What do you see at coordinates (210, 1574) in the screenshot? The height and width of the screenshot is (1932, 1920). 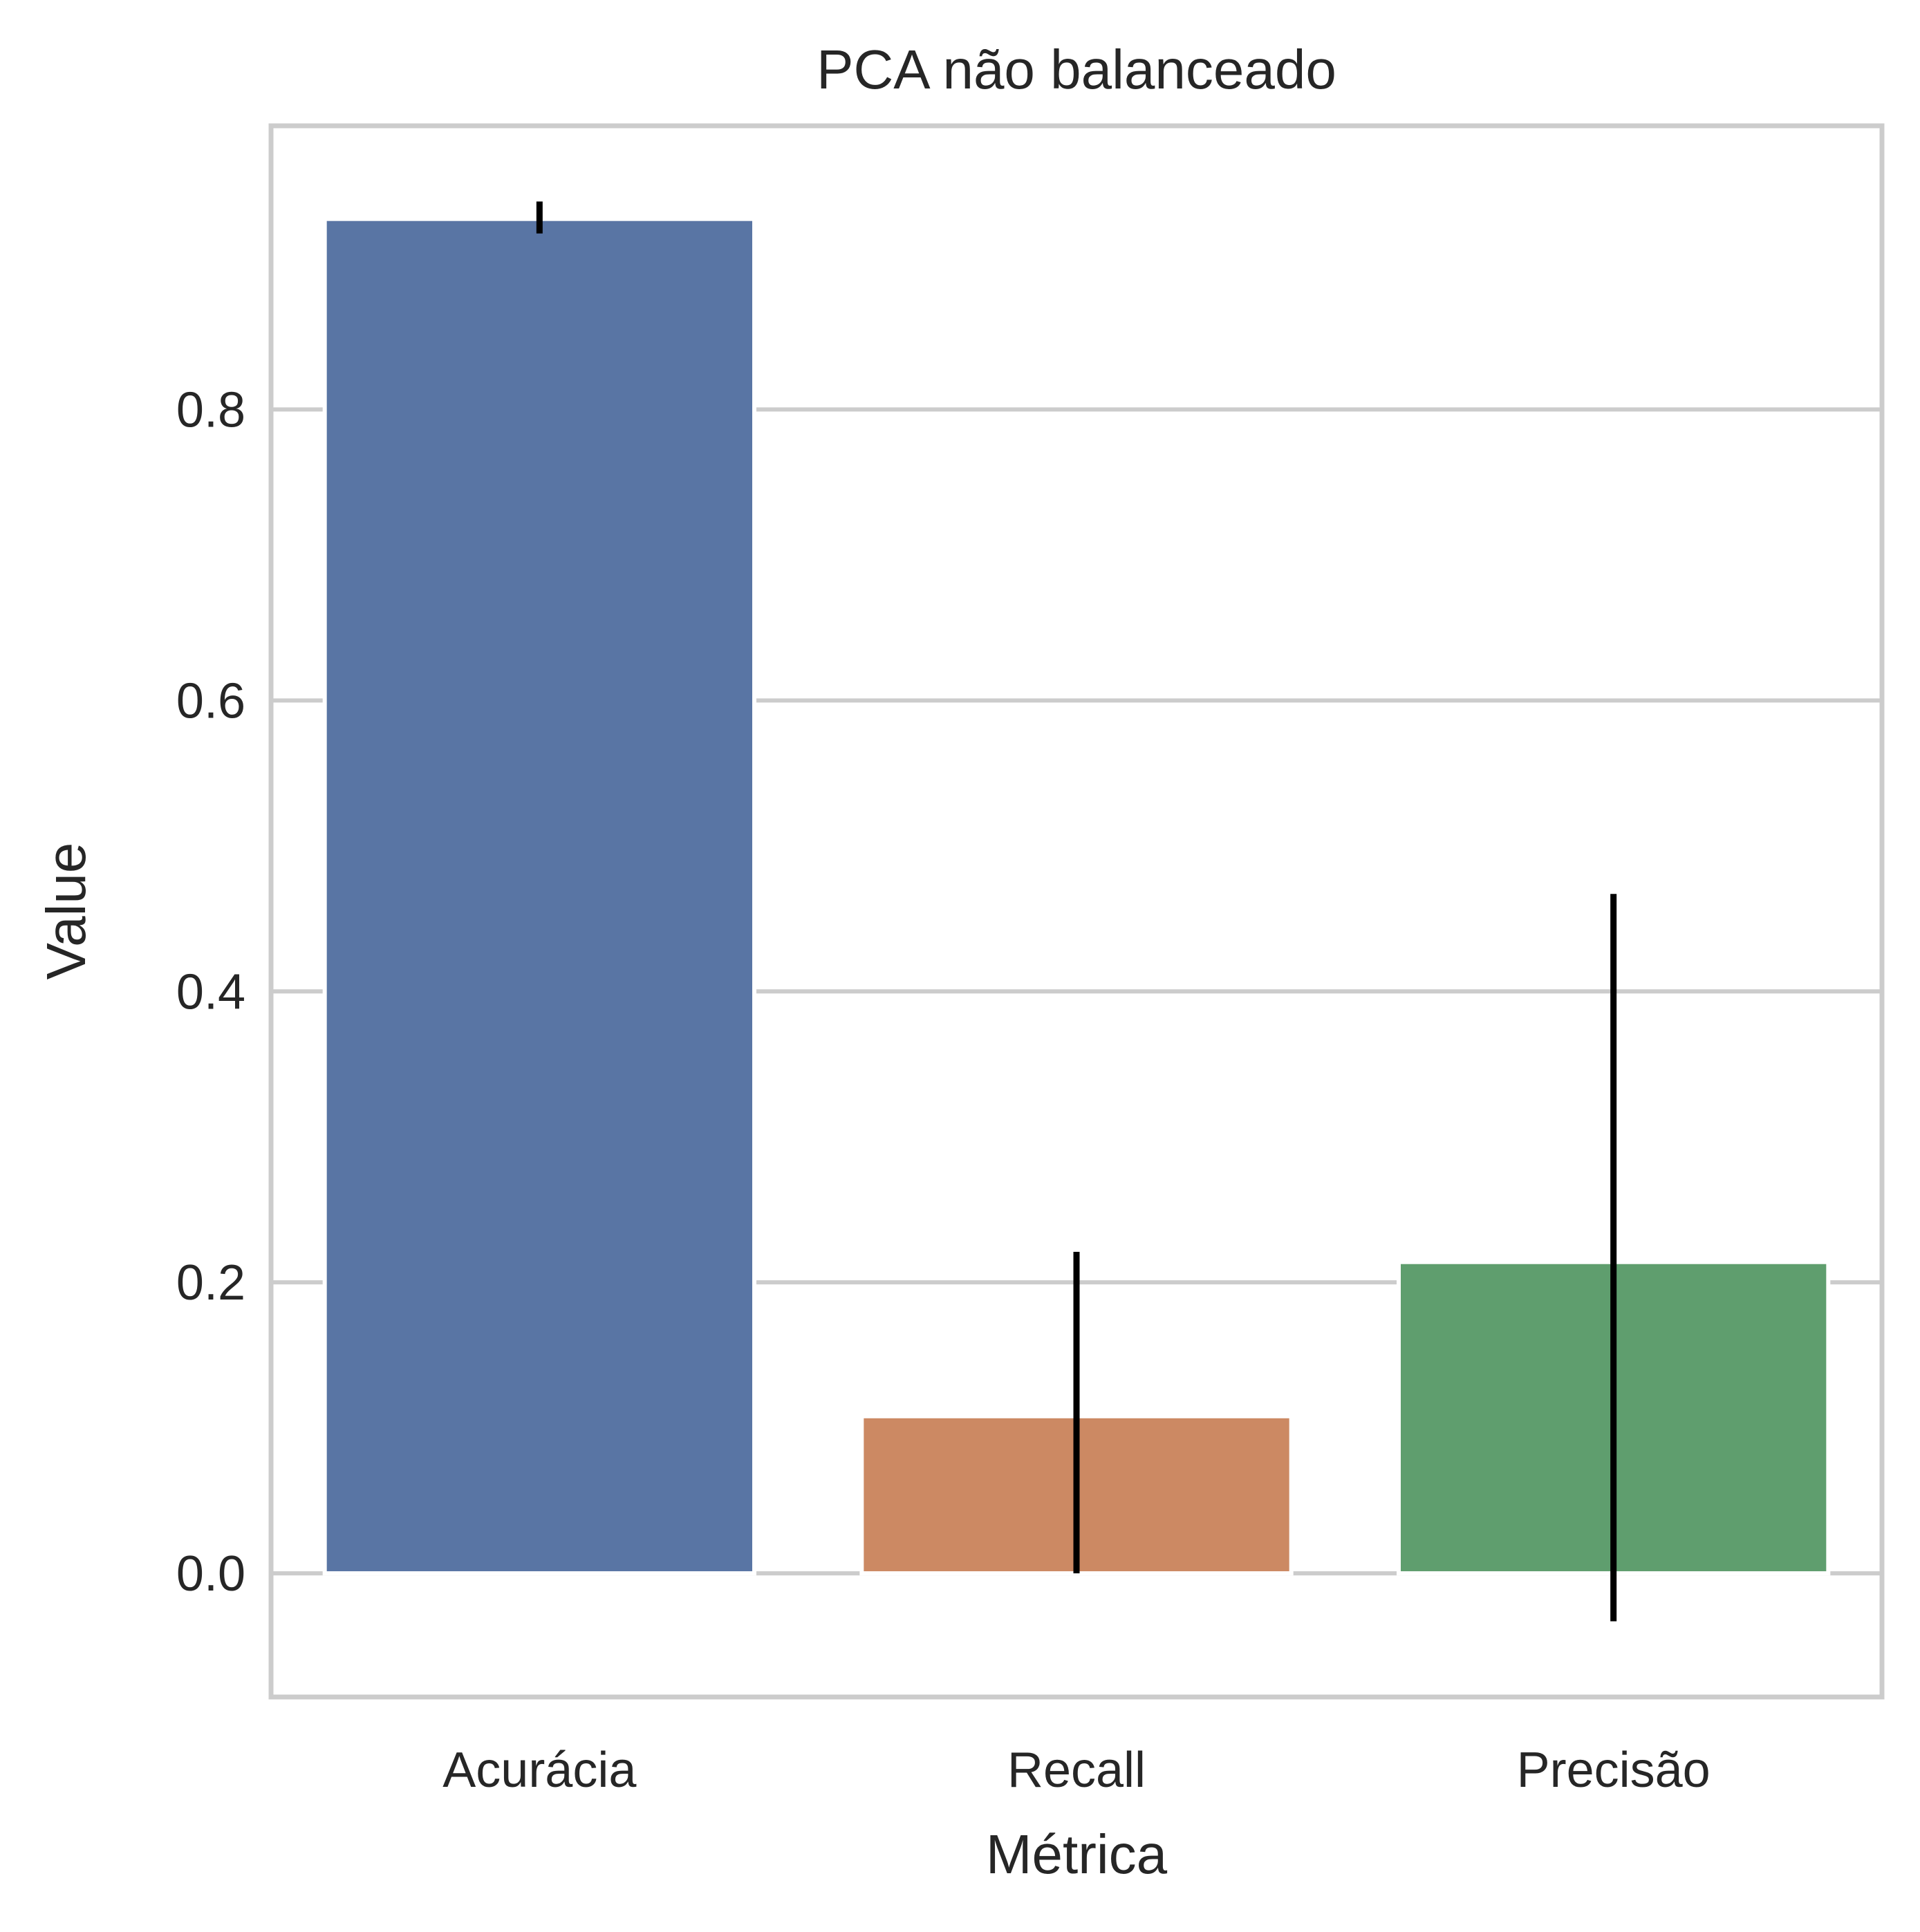 I see `y-tick-label: 0.0` at bounding box center [210, 1574].